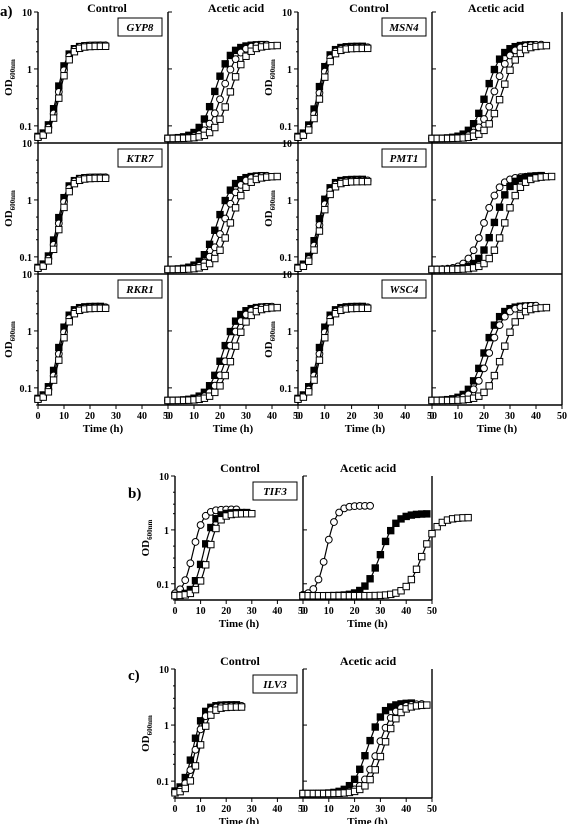 The width and height of the screenshot is (567, 824). What do you see at coordinates (26, 258) in the screenshot?
I see `plot-ktr7-ytick-label-2: 0.1` at bounding box center [26, 258].